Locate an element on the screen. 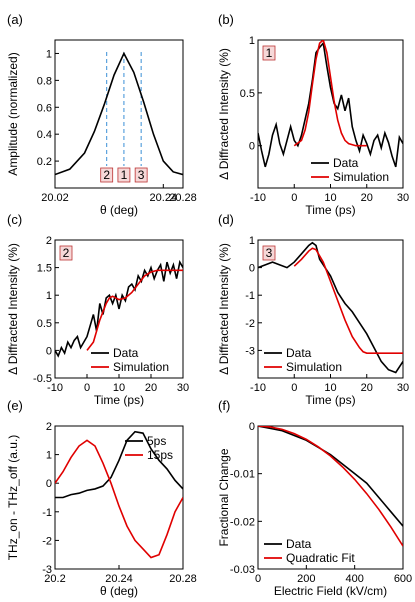 The image size is (415, 602). position-marker-label: 2 is located at coordinates (106, 175).